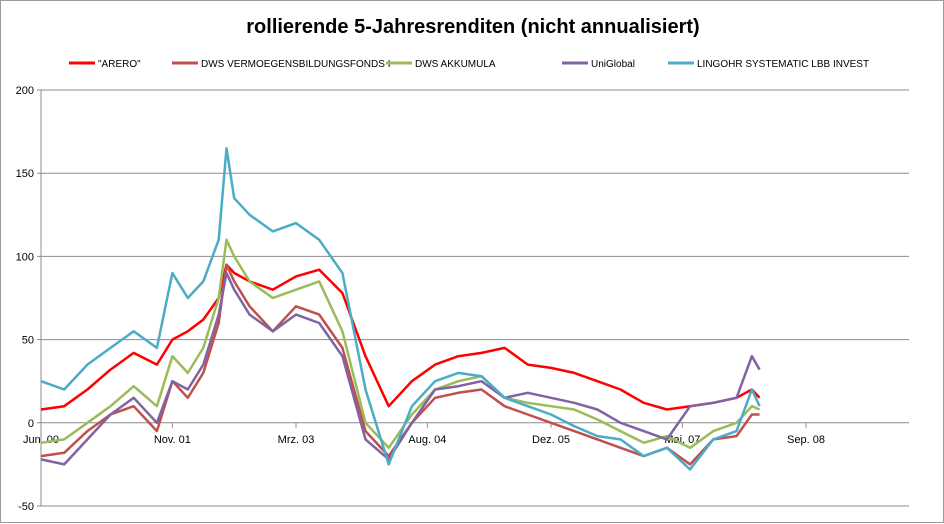 The width and height of the screenshot is (944, 524). I want to click on x-tick-label: Mai. 07, so click(682, 440).